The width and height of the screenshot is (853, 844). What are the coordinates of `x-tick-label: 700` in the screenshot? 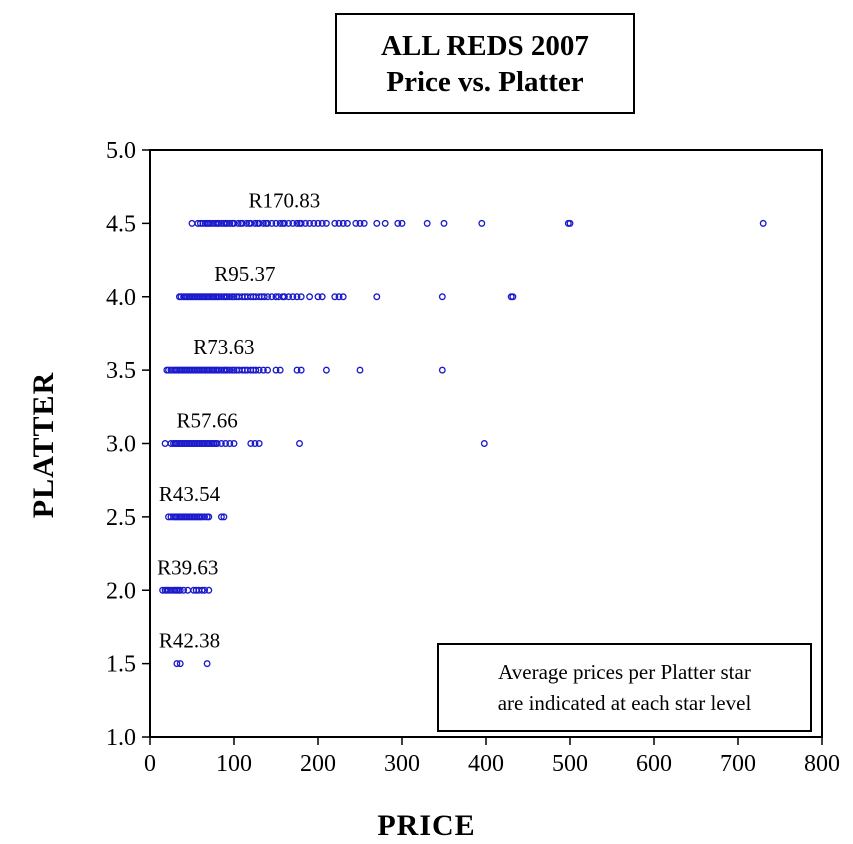 It's located at (738, 764).